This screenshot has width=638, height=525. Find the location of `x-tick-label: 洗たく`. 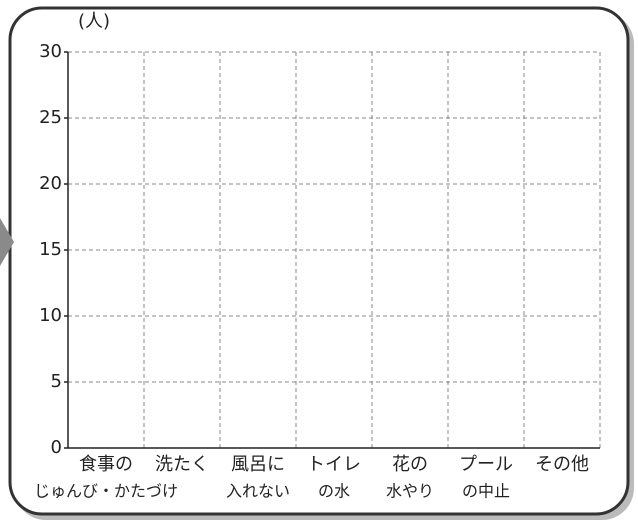

x-tick-label: 洗たく is located at coordinates (182, 464).